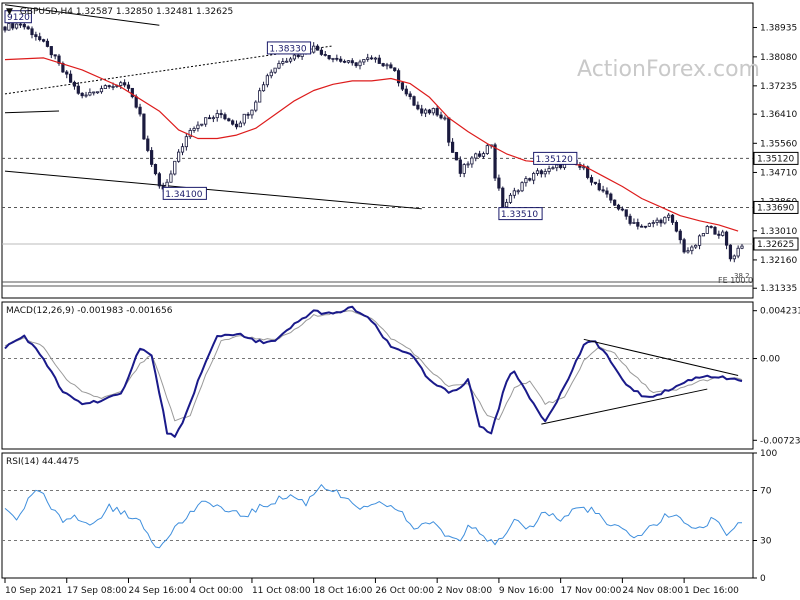 The image size is (800, 600). Describe the element at coordinates (768, 454) in the screenshot. I see `rsi-y-tick-label: 100` at that location.